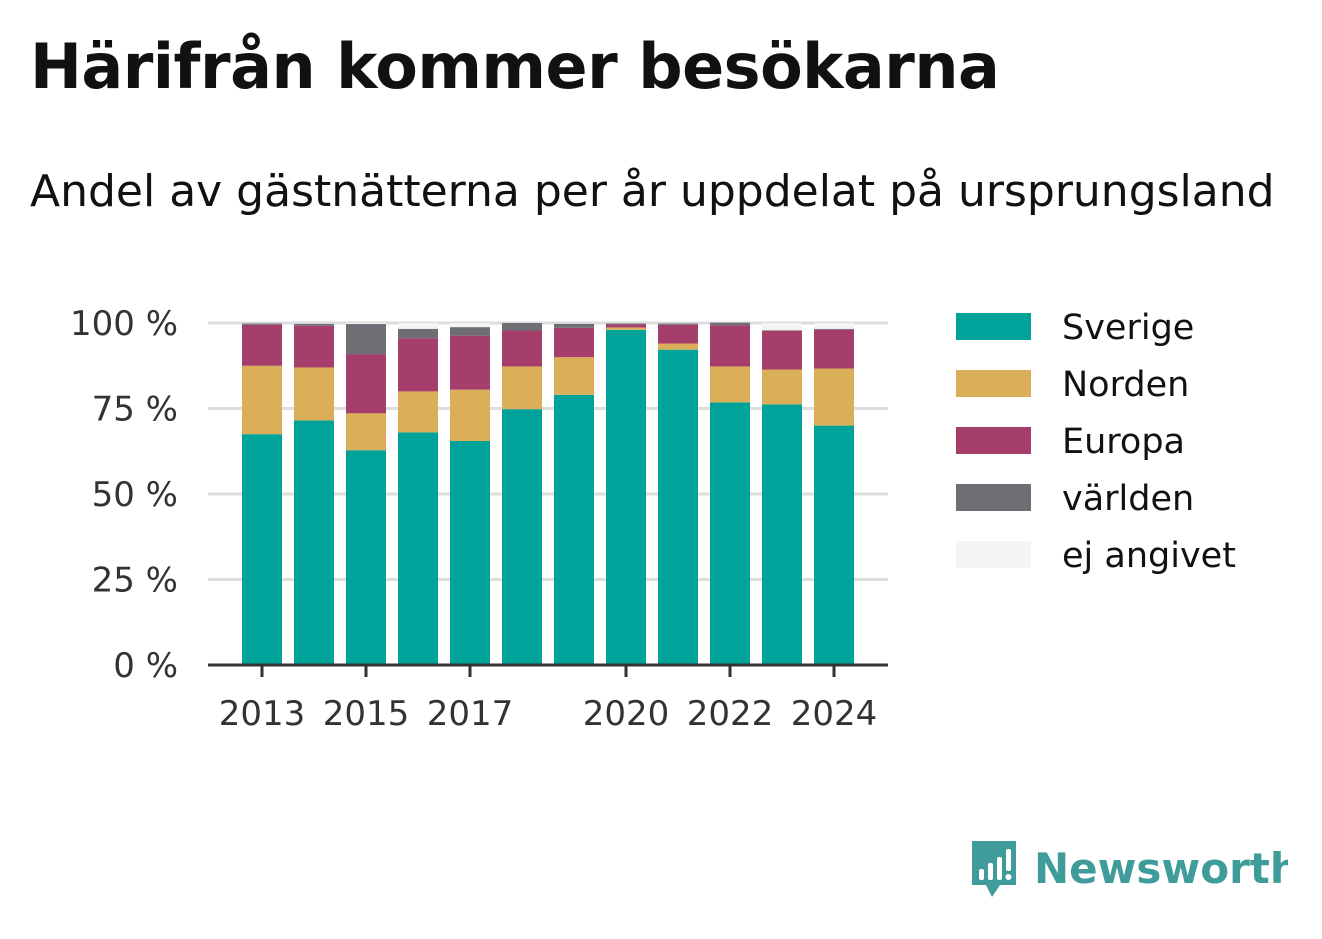 This screenshot has width=1322, height=939. Describe the element at coordinates (135, 410) in the screenshot. I see `y-tick-label: 75 %` at that location.